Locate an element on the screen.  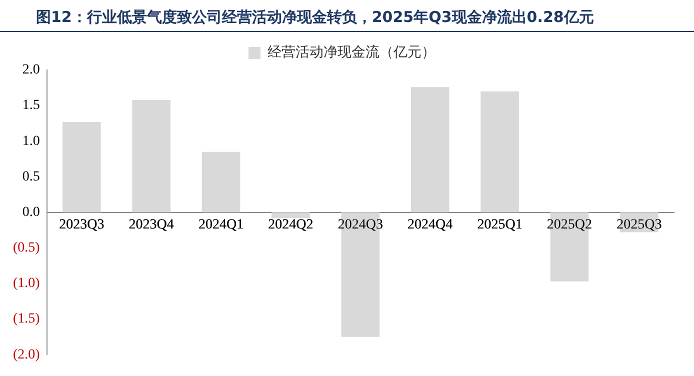
y-tick-label: 1.0 is located at coordinates (31, 141).